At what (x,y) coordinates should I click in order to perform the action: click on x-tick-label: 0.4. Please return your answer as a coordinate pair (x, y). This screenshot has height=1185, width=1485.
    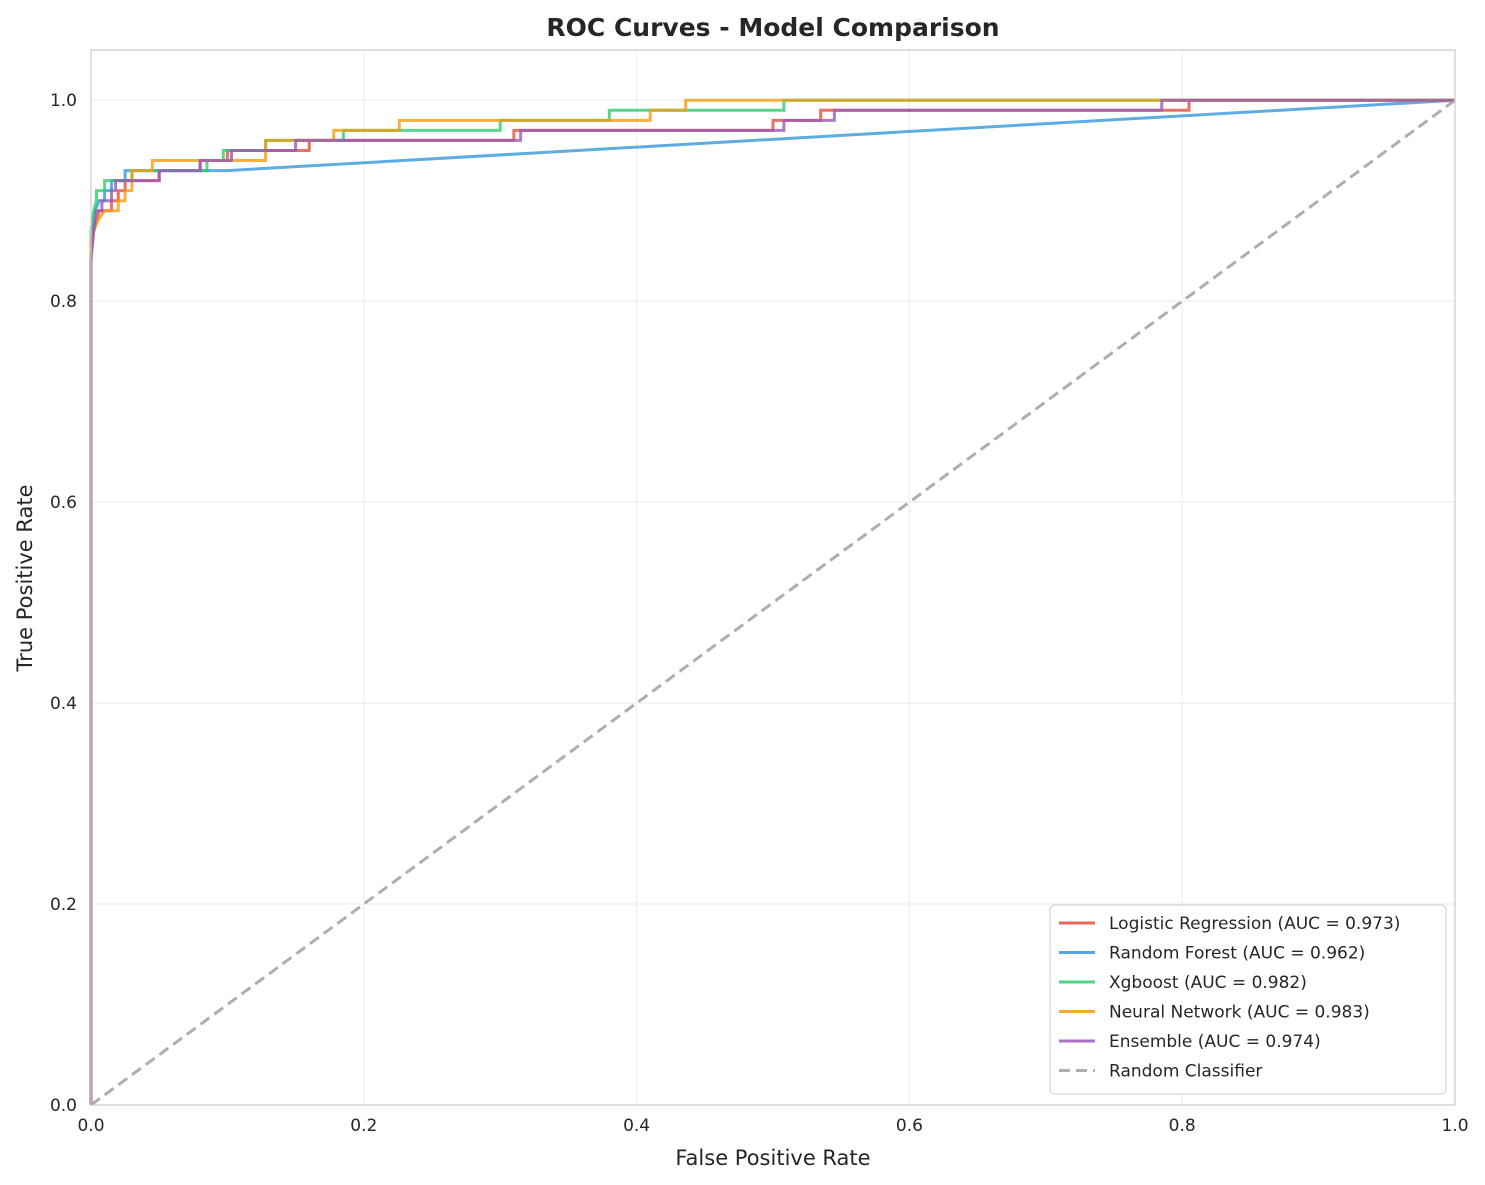
    Looking at the image, I should click on (636, 1126).